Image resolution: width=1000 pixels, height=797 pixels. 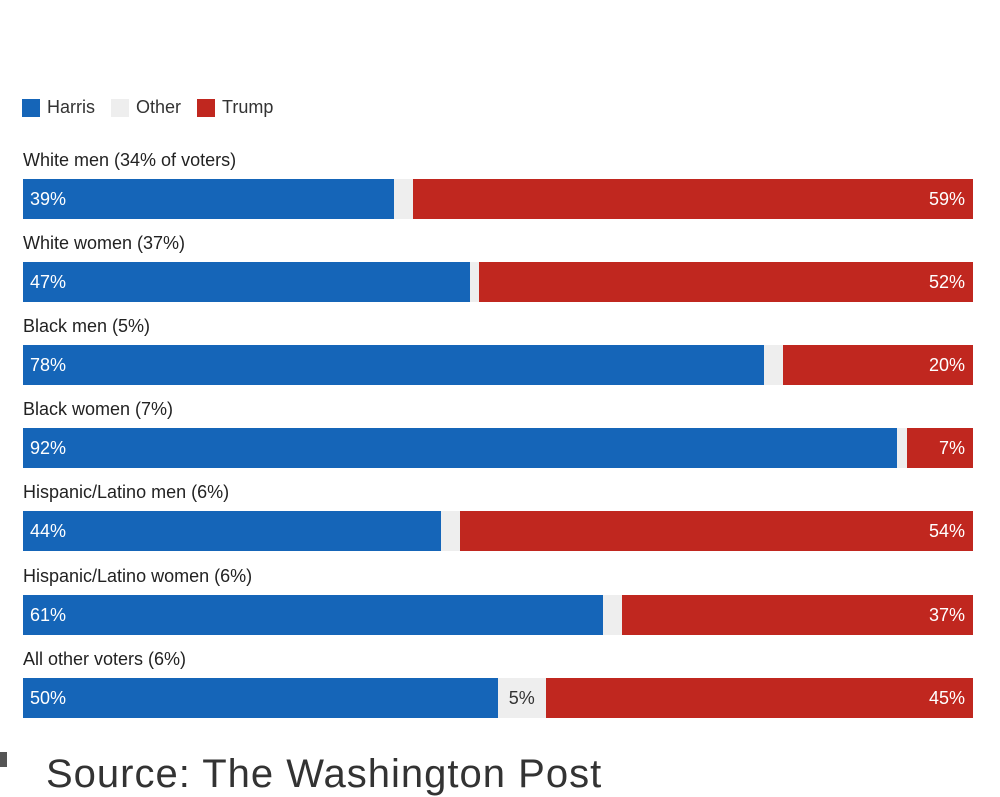 I want to click on bar-value-label-trump: 54%, so click(x=946, y=531).